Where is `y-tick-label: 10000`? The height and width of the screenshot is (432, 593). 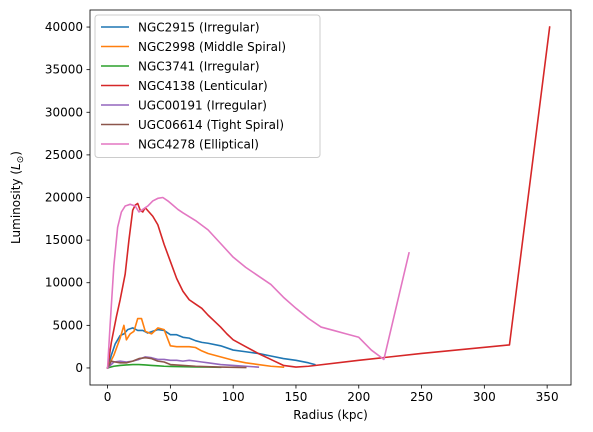
y-tick-label: 10000 is located at coordinates (64, 283).